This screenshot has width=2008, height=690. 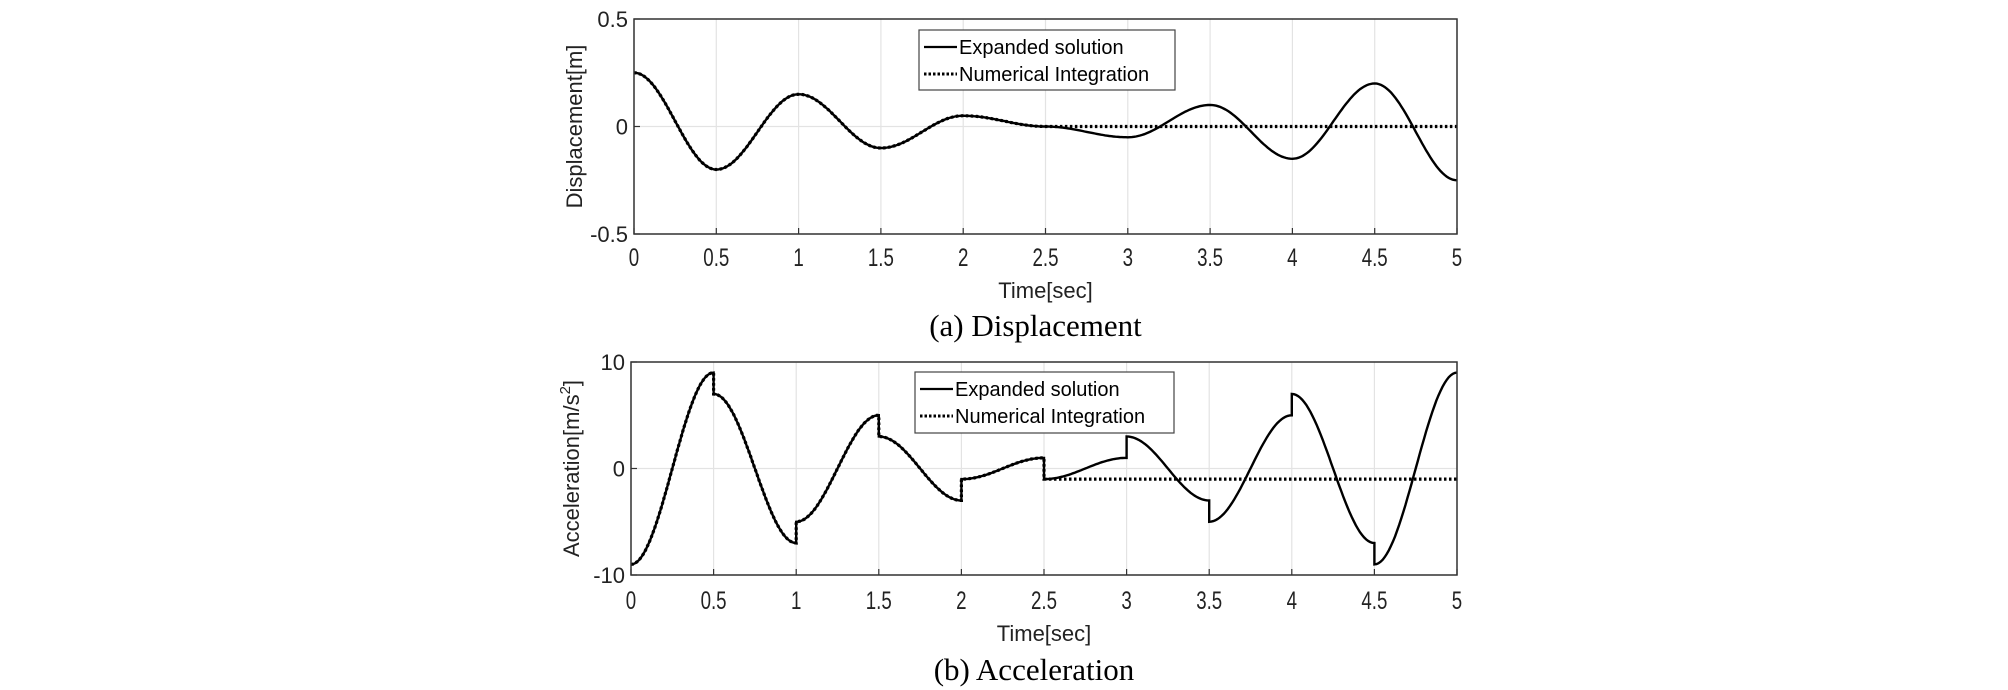 I want to click on y-axis-label: Displacement[m], so click(x=574, y=127).